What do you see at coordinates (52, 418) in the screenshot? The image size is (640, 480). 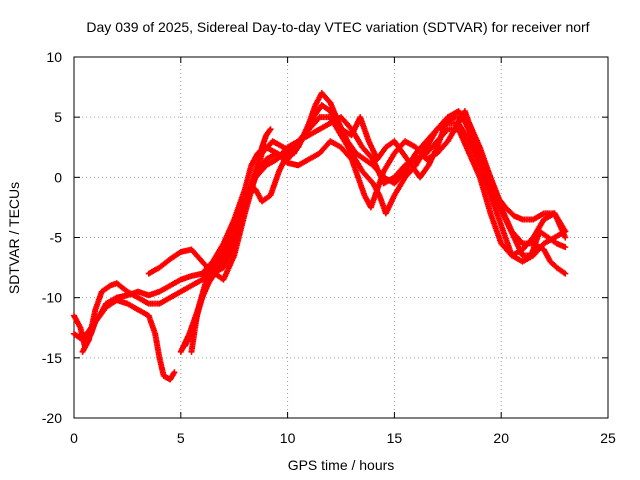 I see `y-tick-label: -20` at bounding box center [52, 418].